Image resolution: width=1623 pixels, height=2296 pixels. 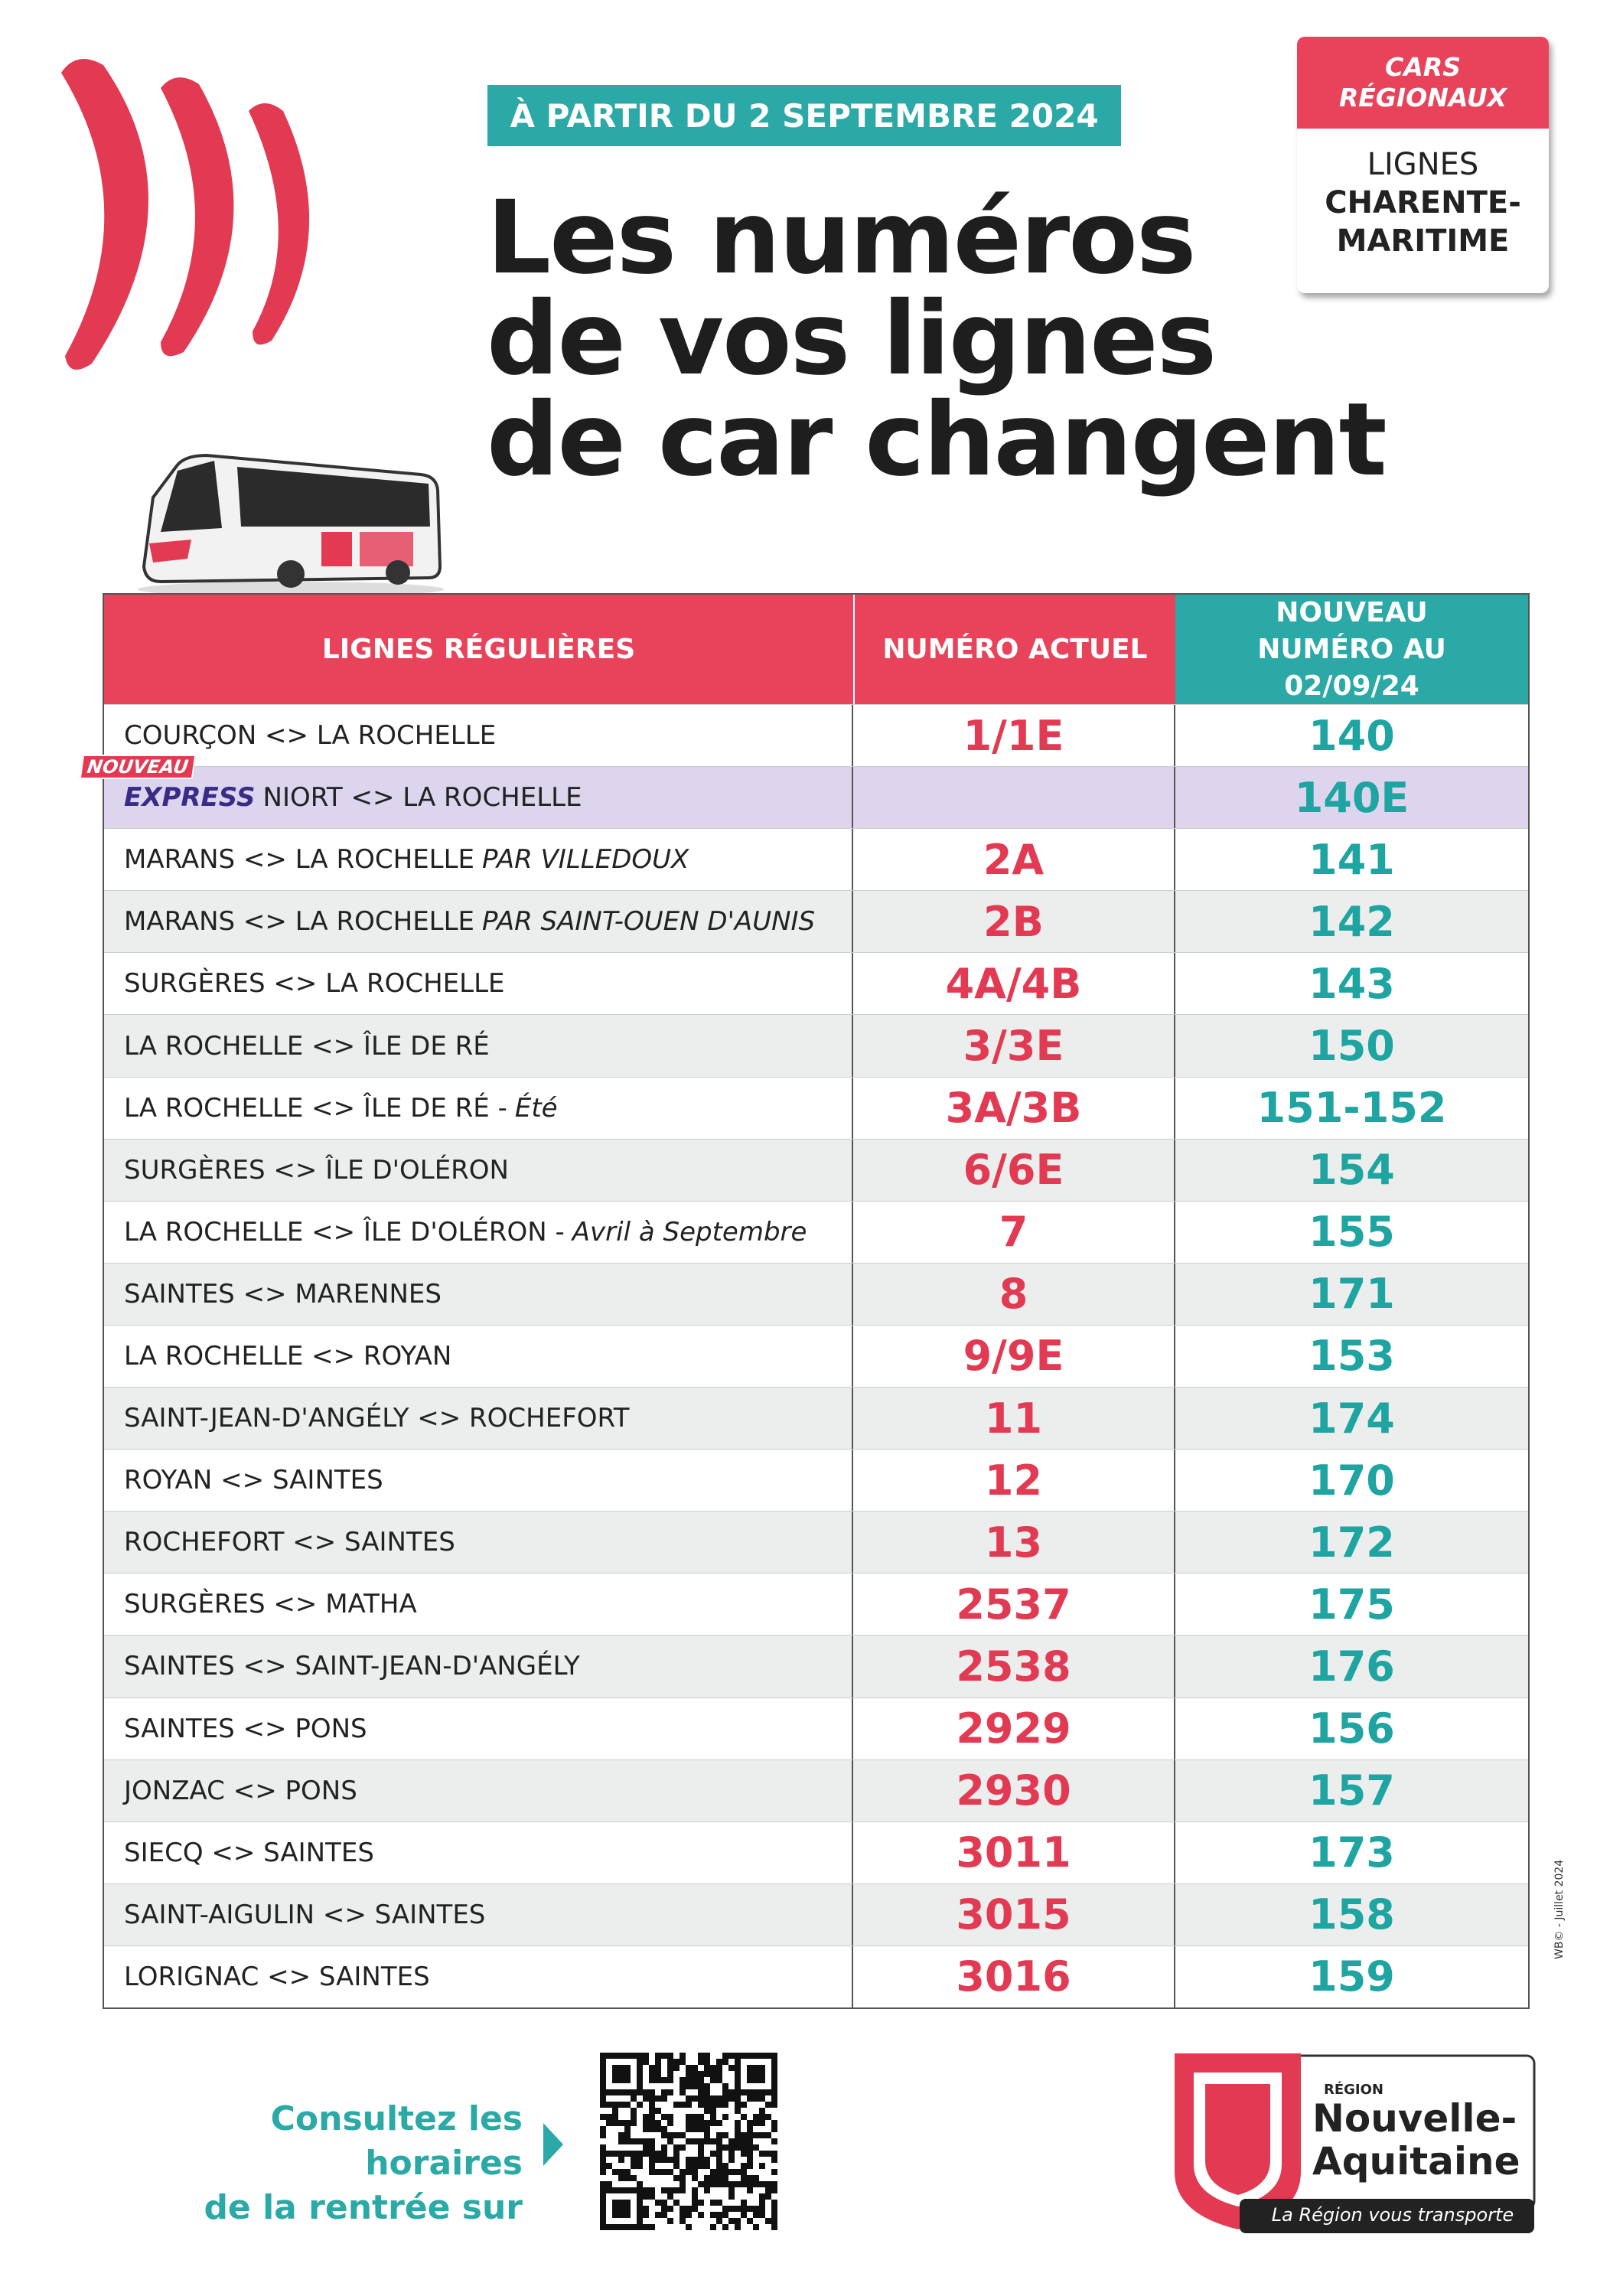 I want to click on table-row: SURGÈRES <> ÎLE D'OLÉRON 6/6E 154, so click(x=816, y=1169).